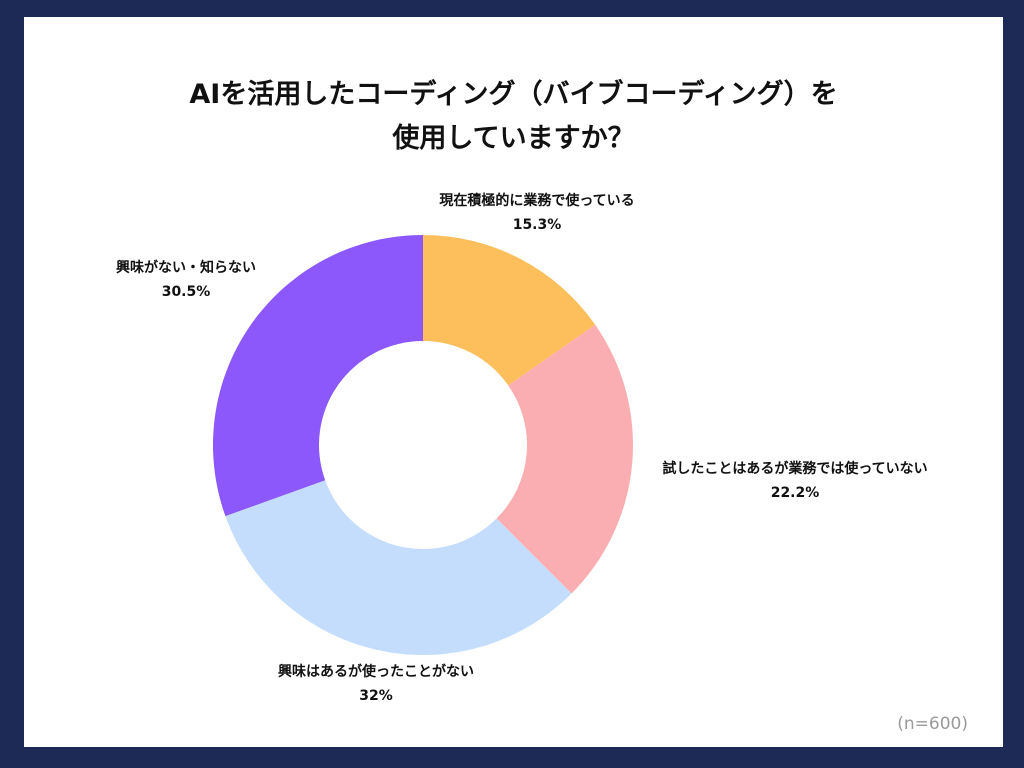  What do you see at coordinates (376, 671) in the screenshot?
I see `slice-label-2-name: 興味はあるが使ったことがない` at bounding box center [376, 671].